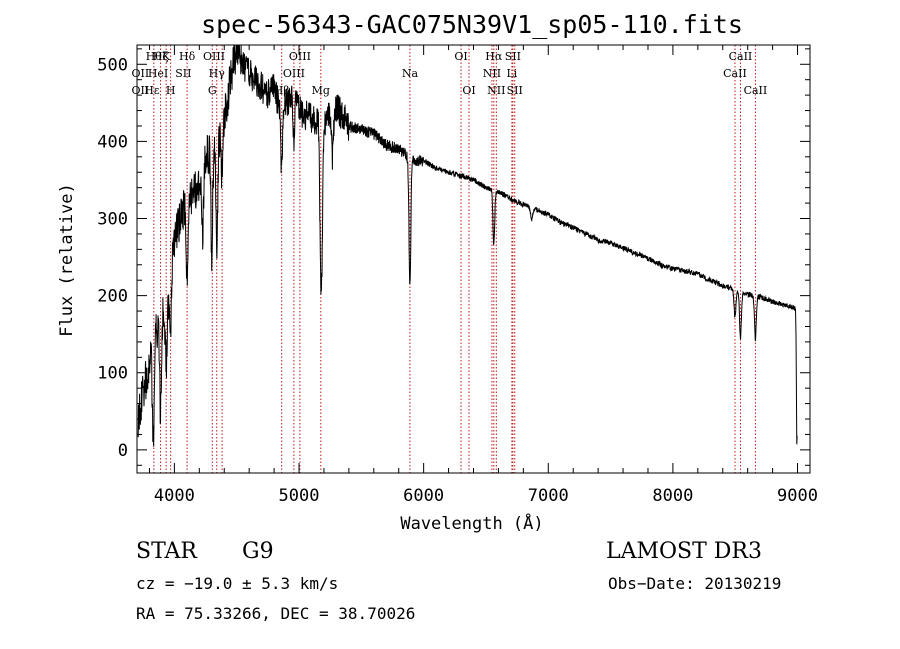 This screenshot has width=900, height=649. What do you see at coordinates (166, 551) in the screenshot?
I see `object-class: STAR` at bounding box center [166, 551].